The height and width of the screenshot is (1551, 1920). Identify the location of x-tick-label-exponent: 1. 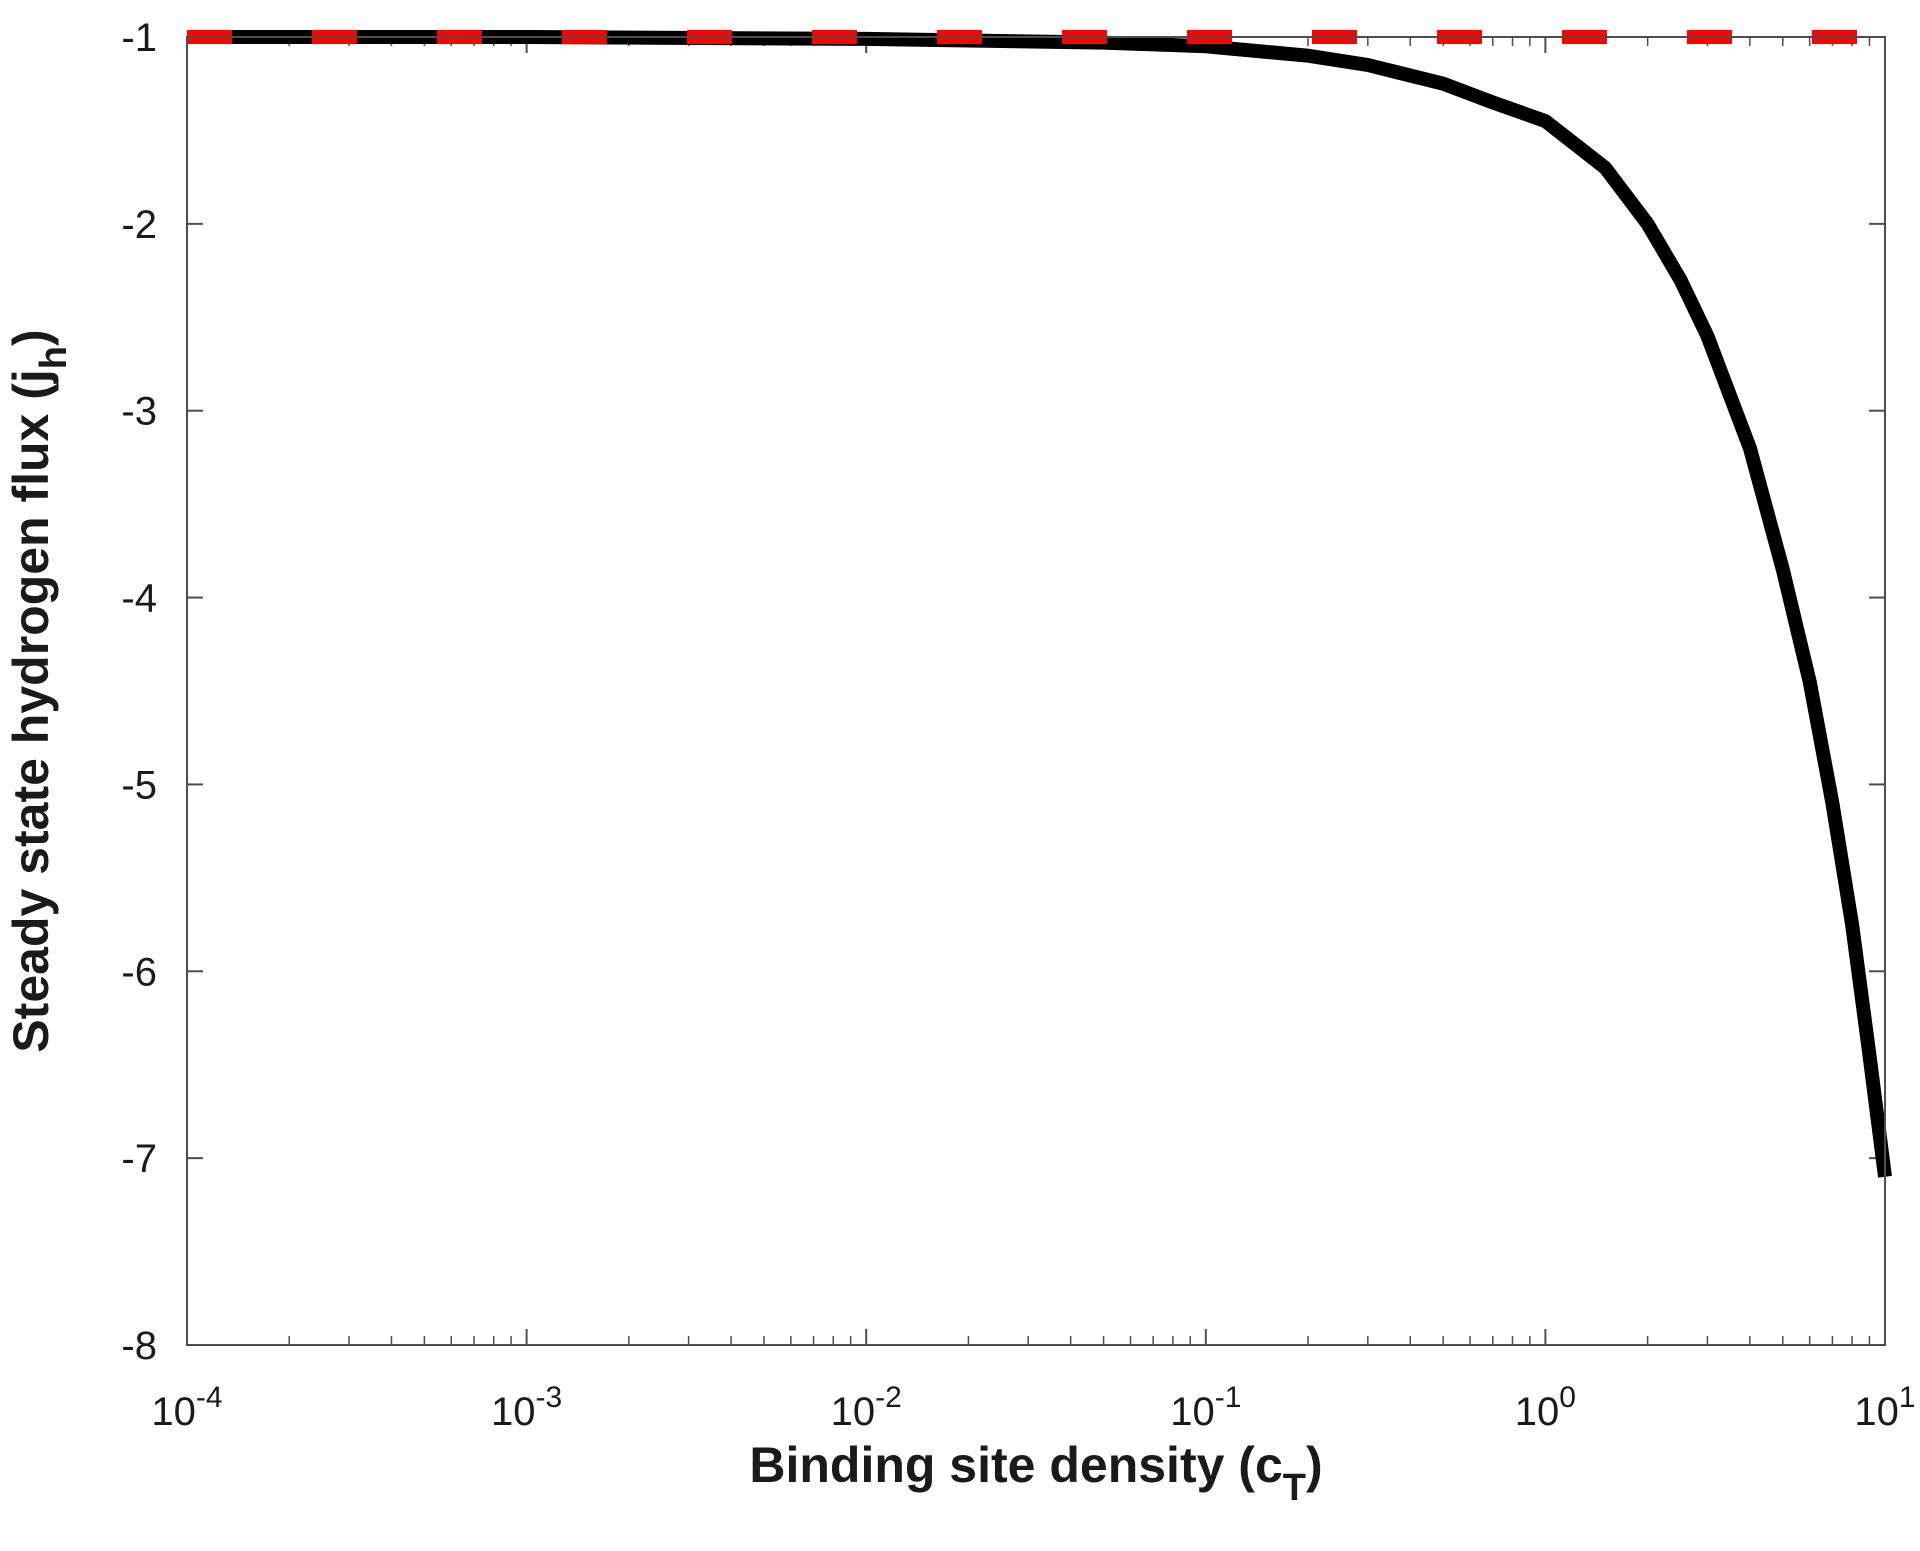
(1907, 1397).